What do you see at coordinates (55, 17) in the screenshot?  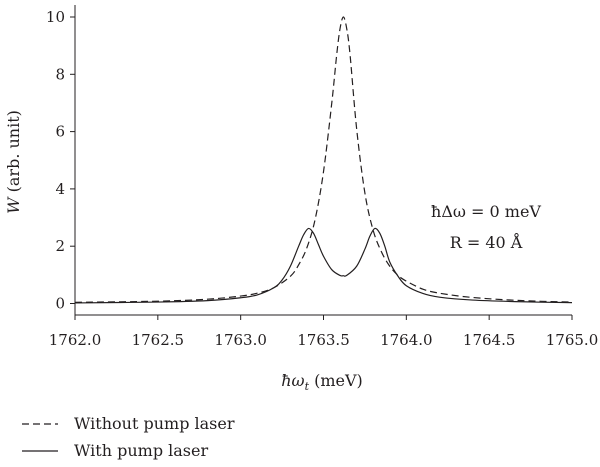 I see `y-tick-label: 10` at bounding box center [55, 17].